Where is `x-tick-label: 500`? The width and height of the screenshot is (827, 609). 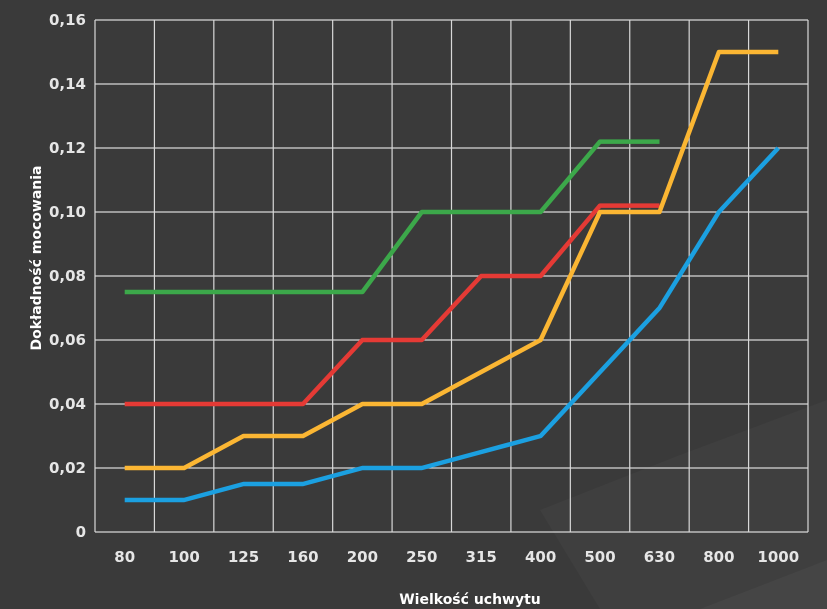
x-tick-label: 500 is located at coordinates (599, 557).